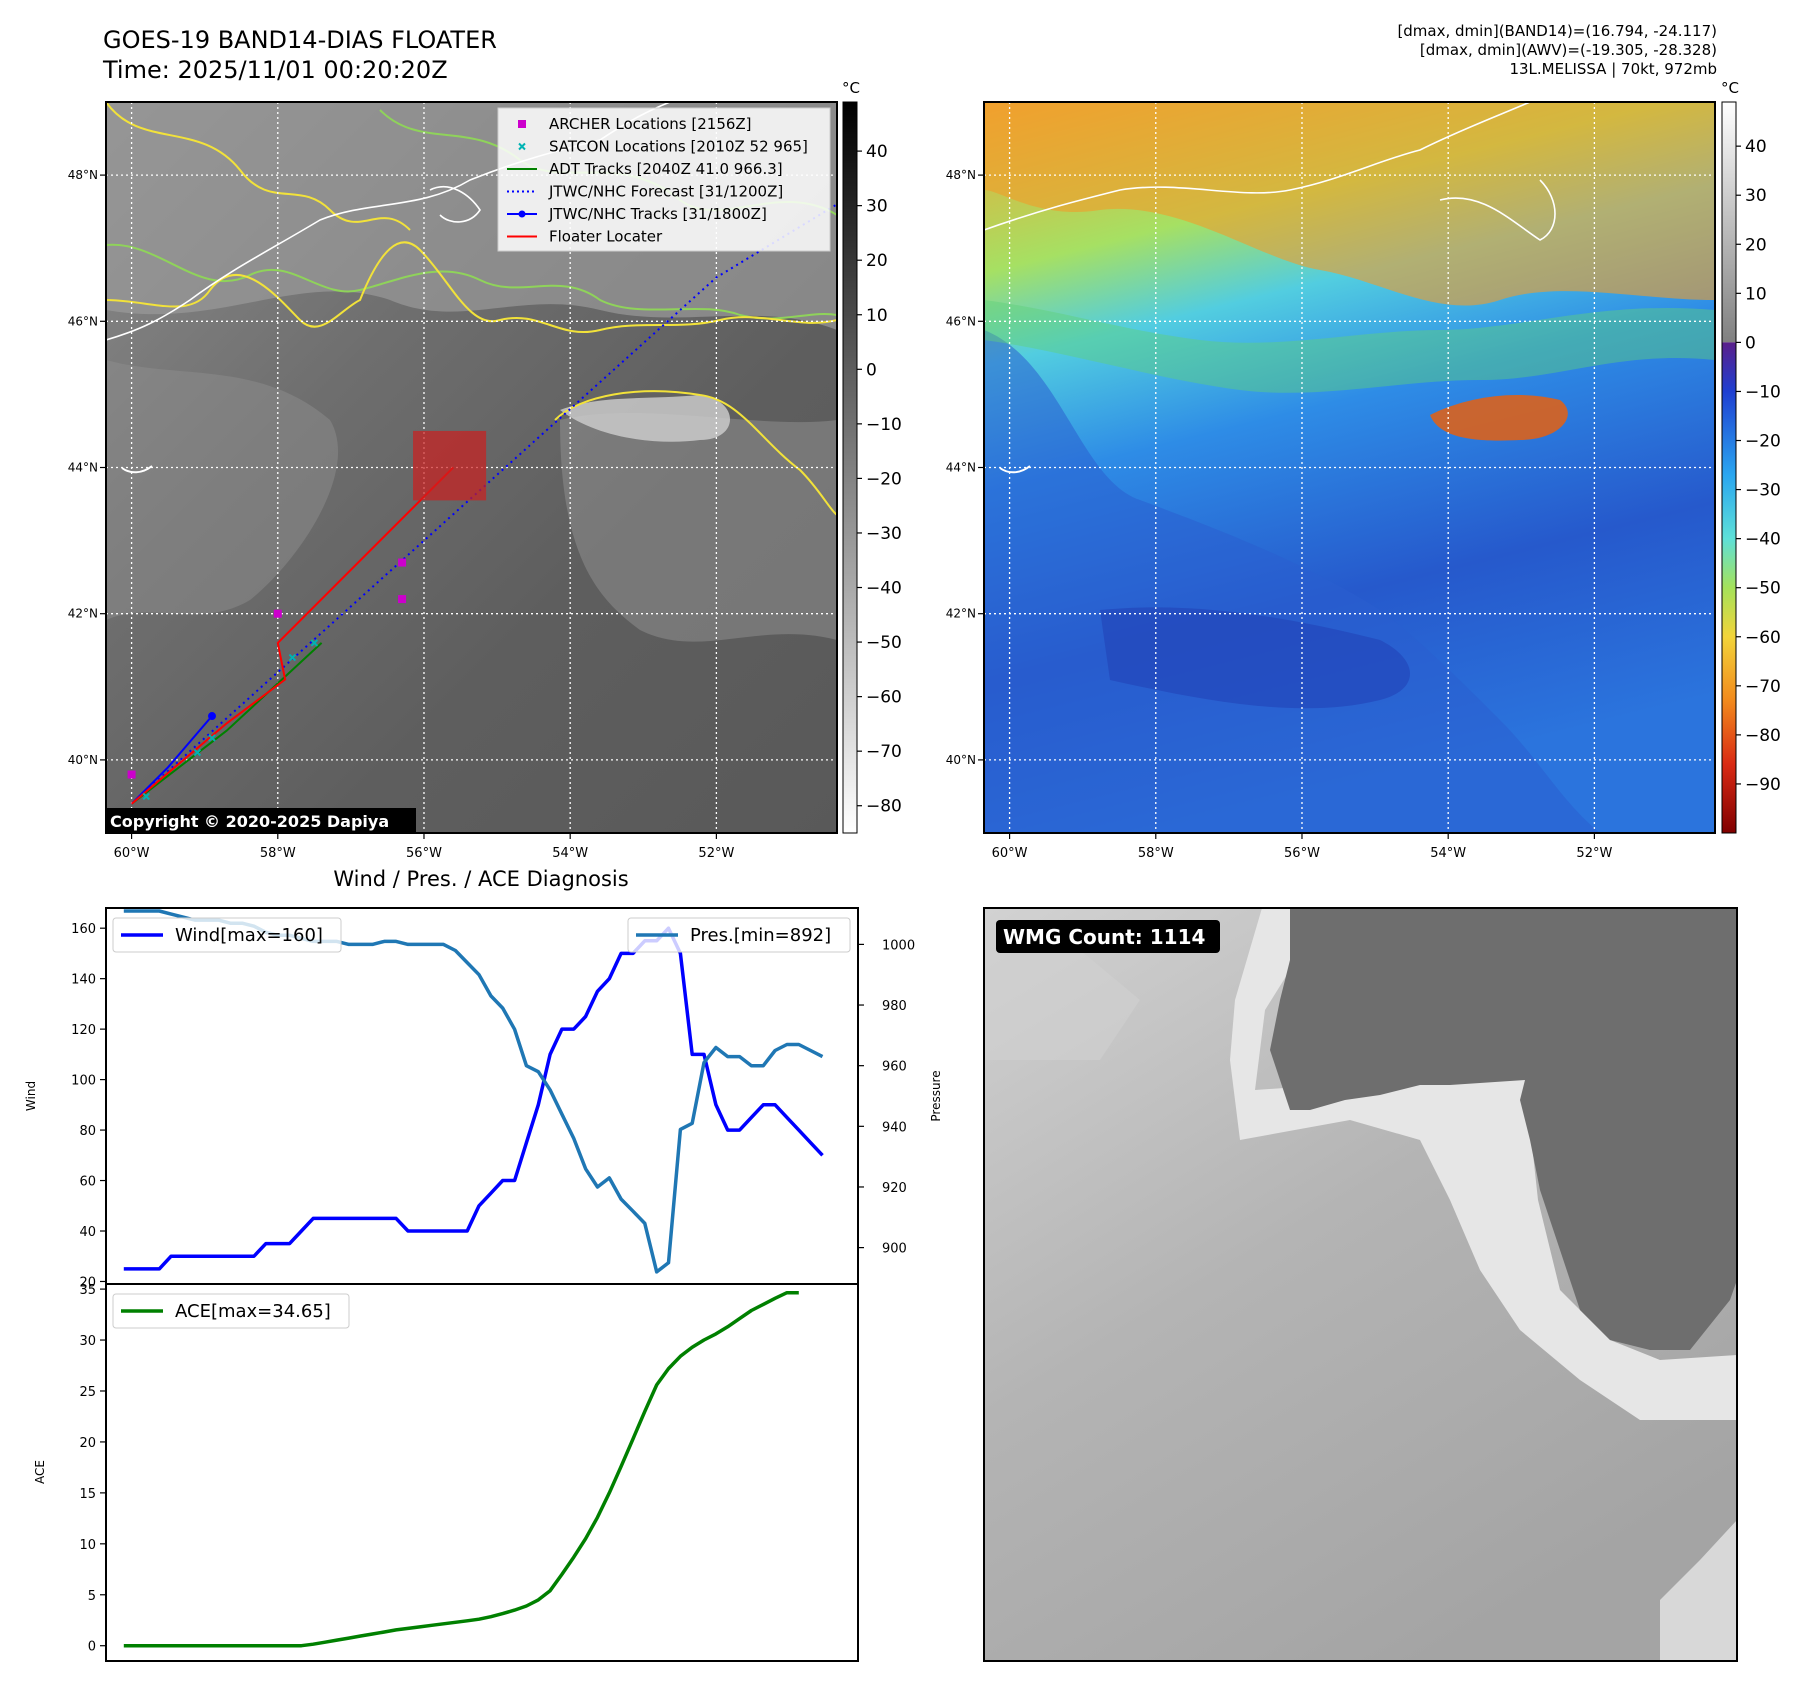  What do you see at coordinates (1729, 467) in the screenshot?
I see `awv-colorbar-frame` at bounding box center [1729, 467].